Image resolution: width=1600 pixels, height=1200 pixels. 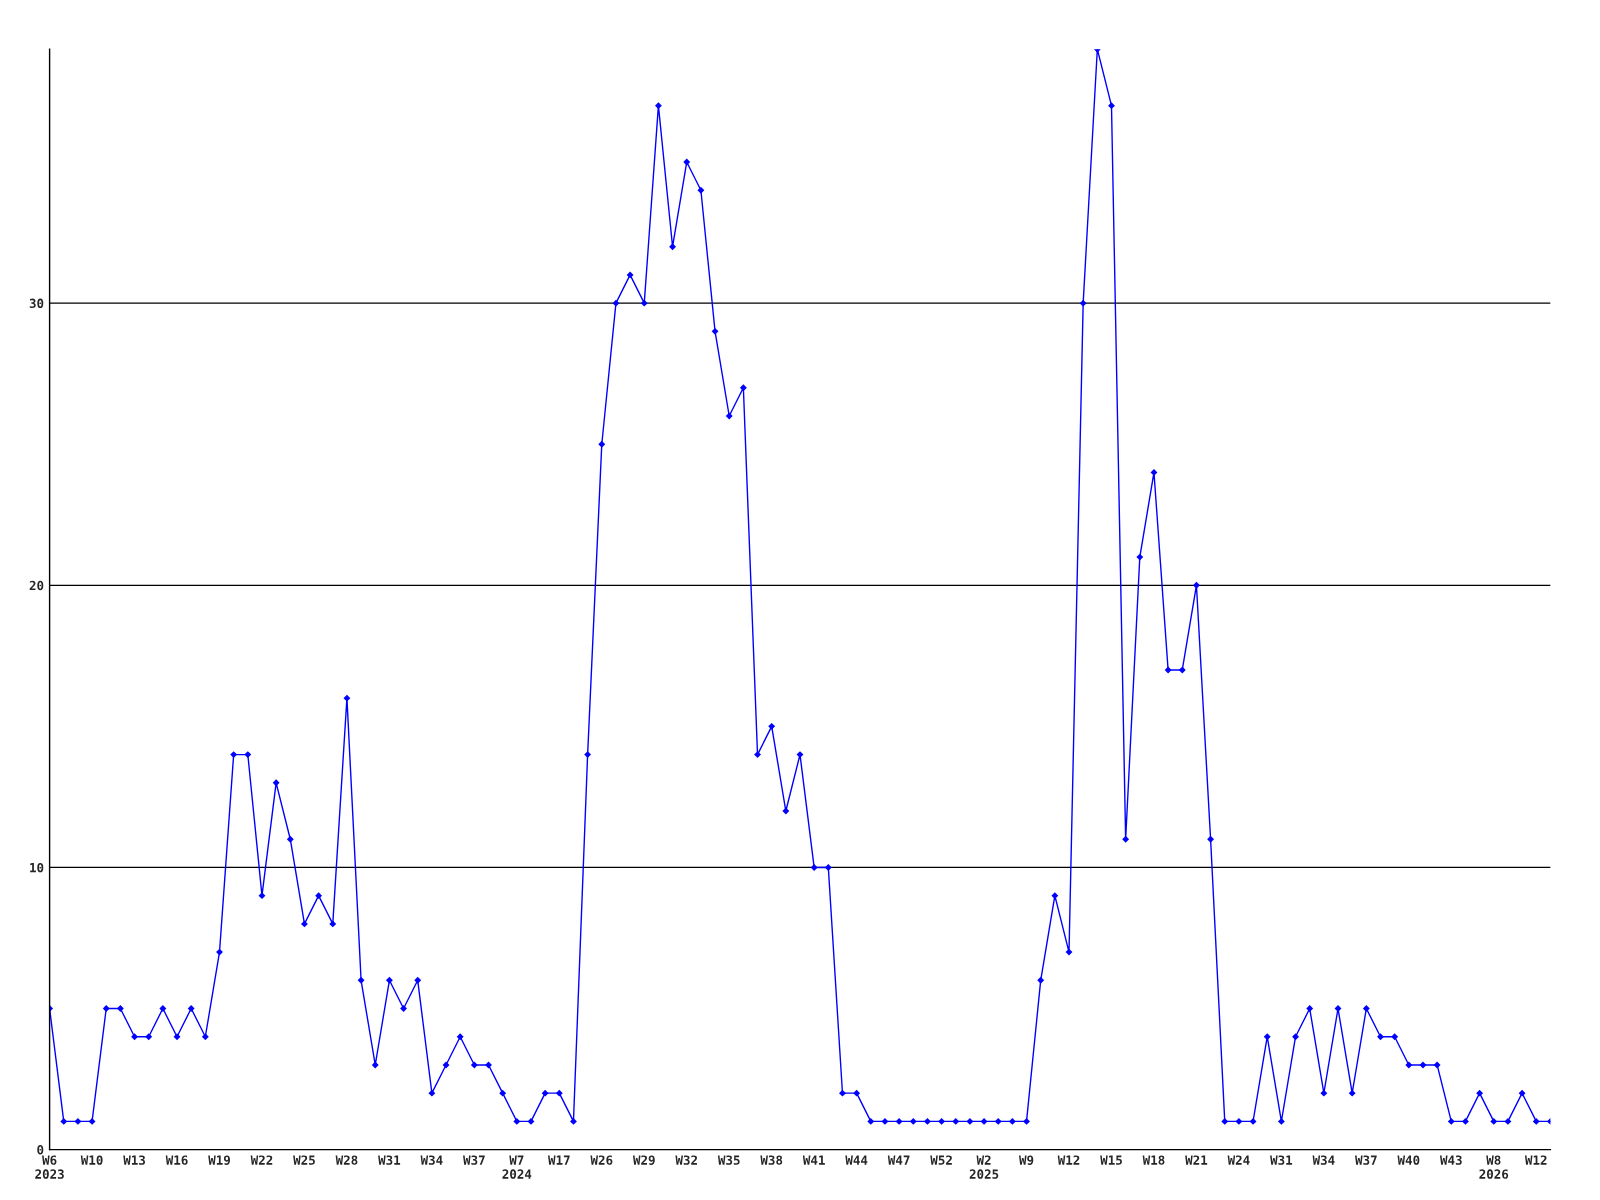 I want to click on y-tick-label: 20, so click(x=36, y=585).